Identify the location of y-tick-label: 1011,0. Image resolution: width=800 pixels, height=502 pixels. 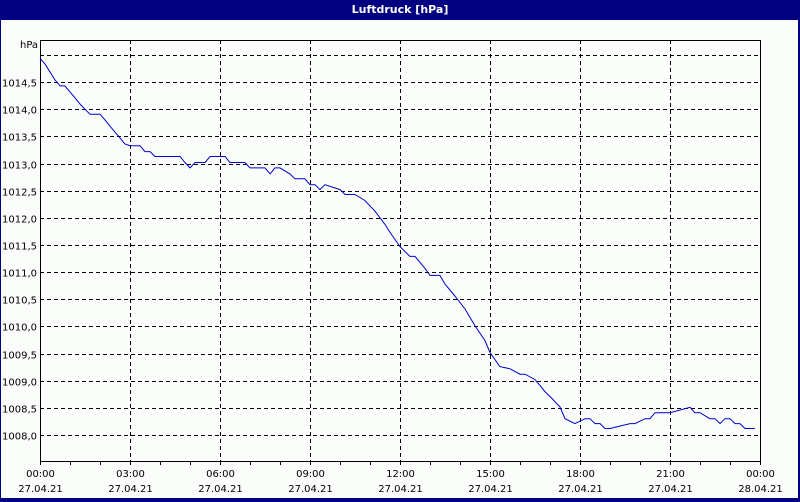
(19, 274).